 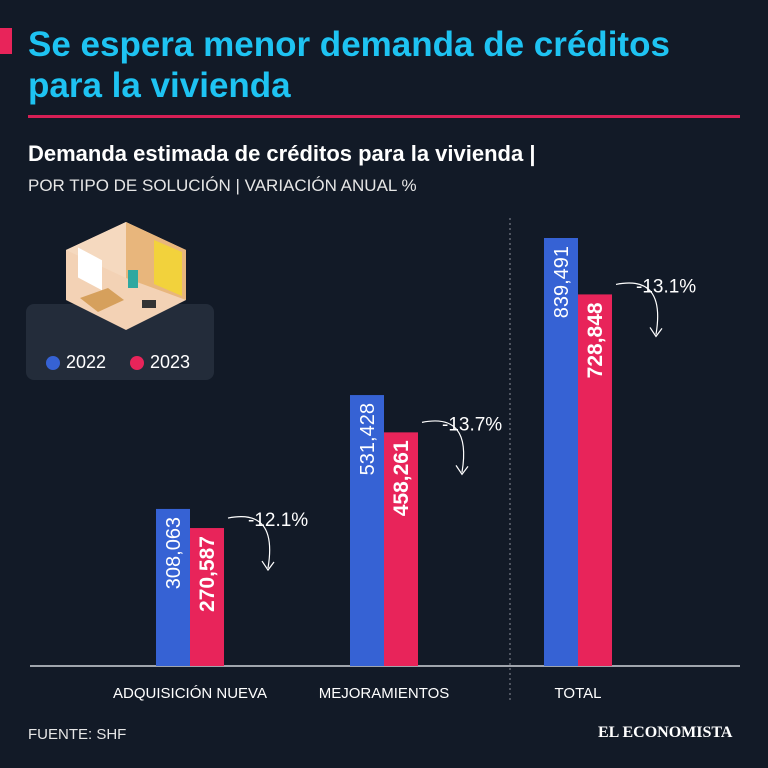 What do you see at coordinates (595, 340) in the screenshot?
I see `data-label-2023: 728,848` at bounding box center [595, 340].